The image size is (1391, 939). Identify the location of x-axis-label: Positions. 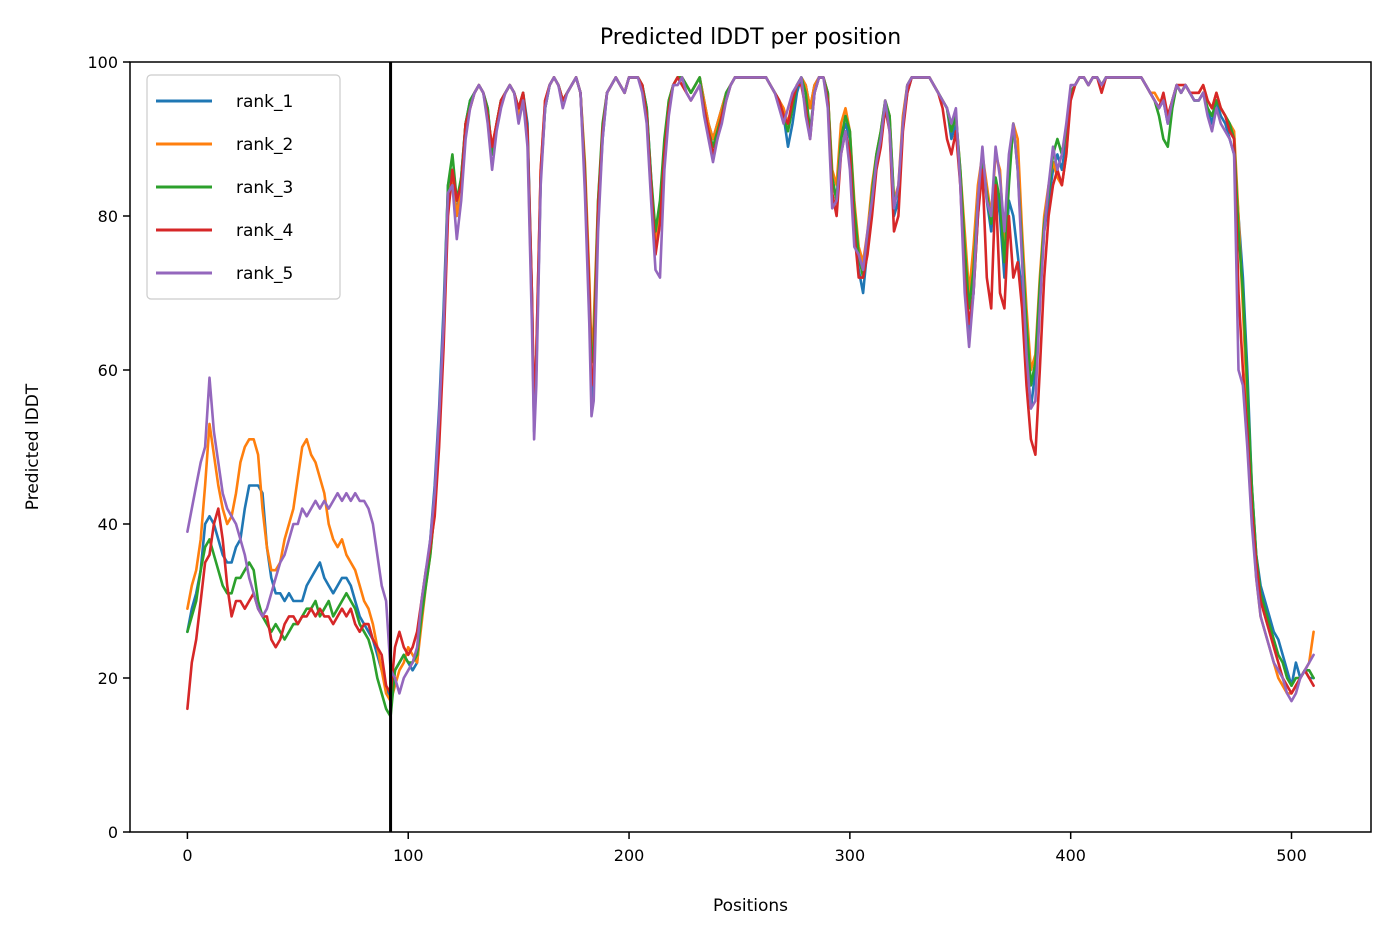
(750, 906).